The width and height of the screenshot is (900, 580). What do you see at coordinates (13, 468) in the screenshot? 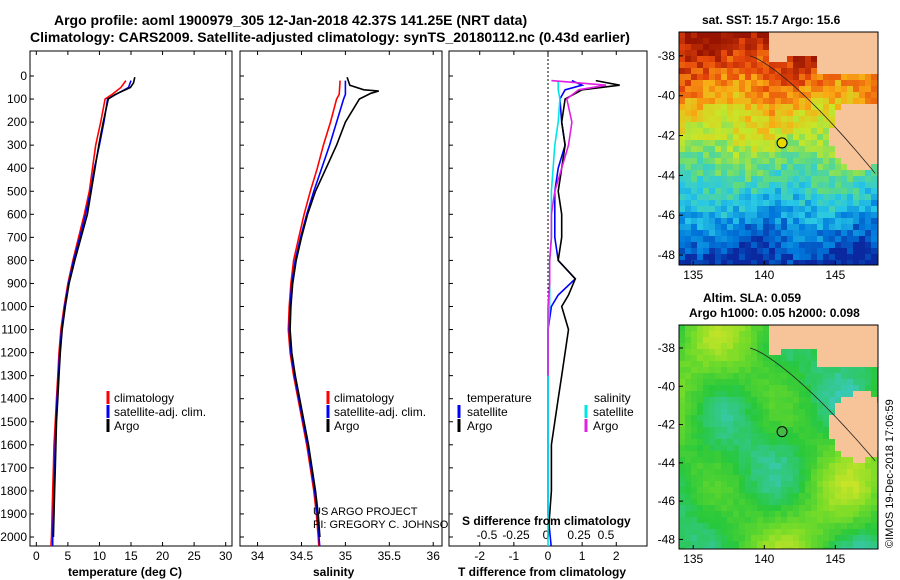
I see `ytick-label: 1700` at bounding box center [13, 468].